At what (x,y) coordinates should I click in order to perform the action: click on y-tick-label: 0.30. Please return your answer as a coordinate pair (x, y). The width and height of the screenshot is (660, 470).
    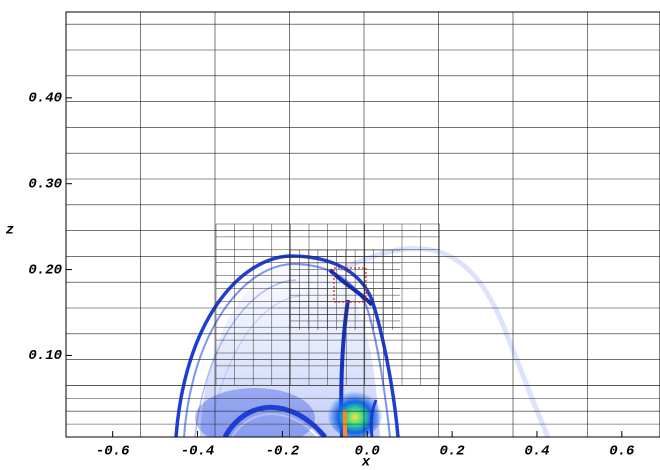
    Looking at the image, I should click on (45, 184).